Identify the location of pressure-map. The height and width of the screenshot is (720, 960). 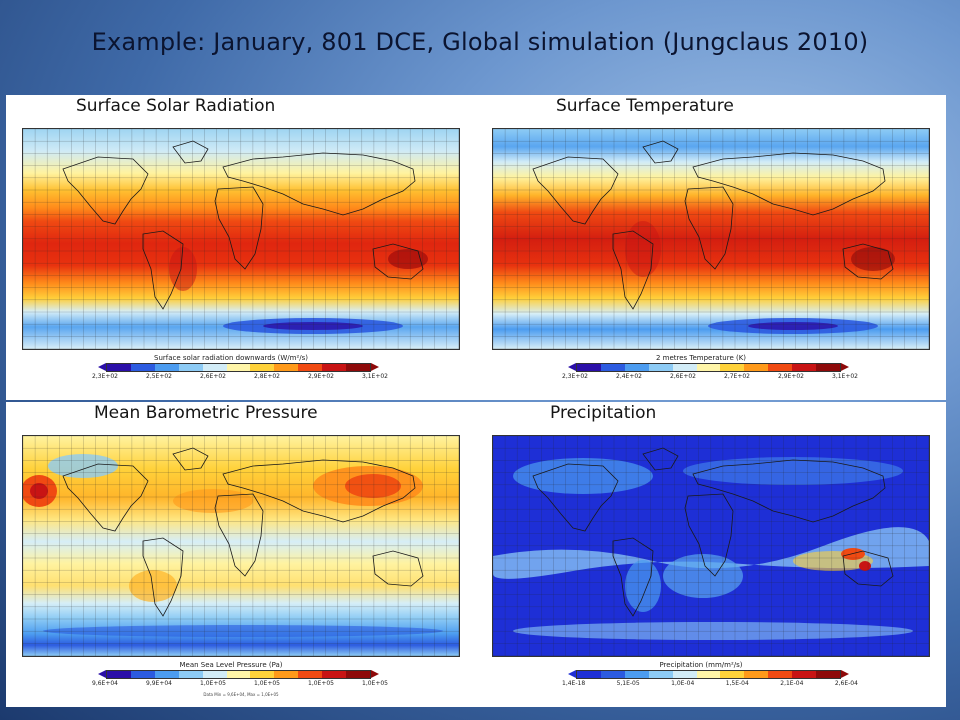
(241, 546).